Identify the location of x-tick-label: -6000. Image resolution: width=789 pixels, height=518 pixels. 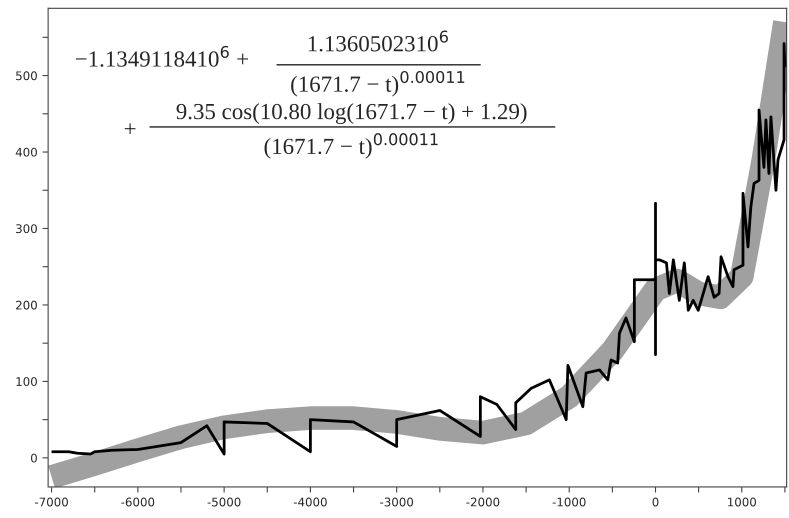
(137, 502).